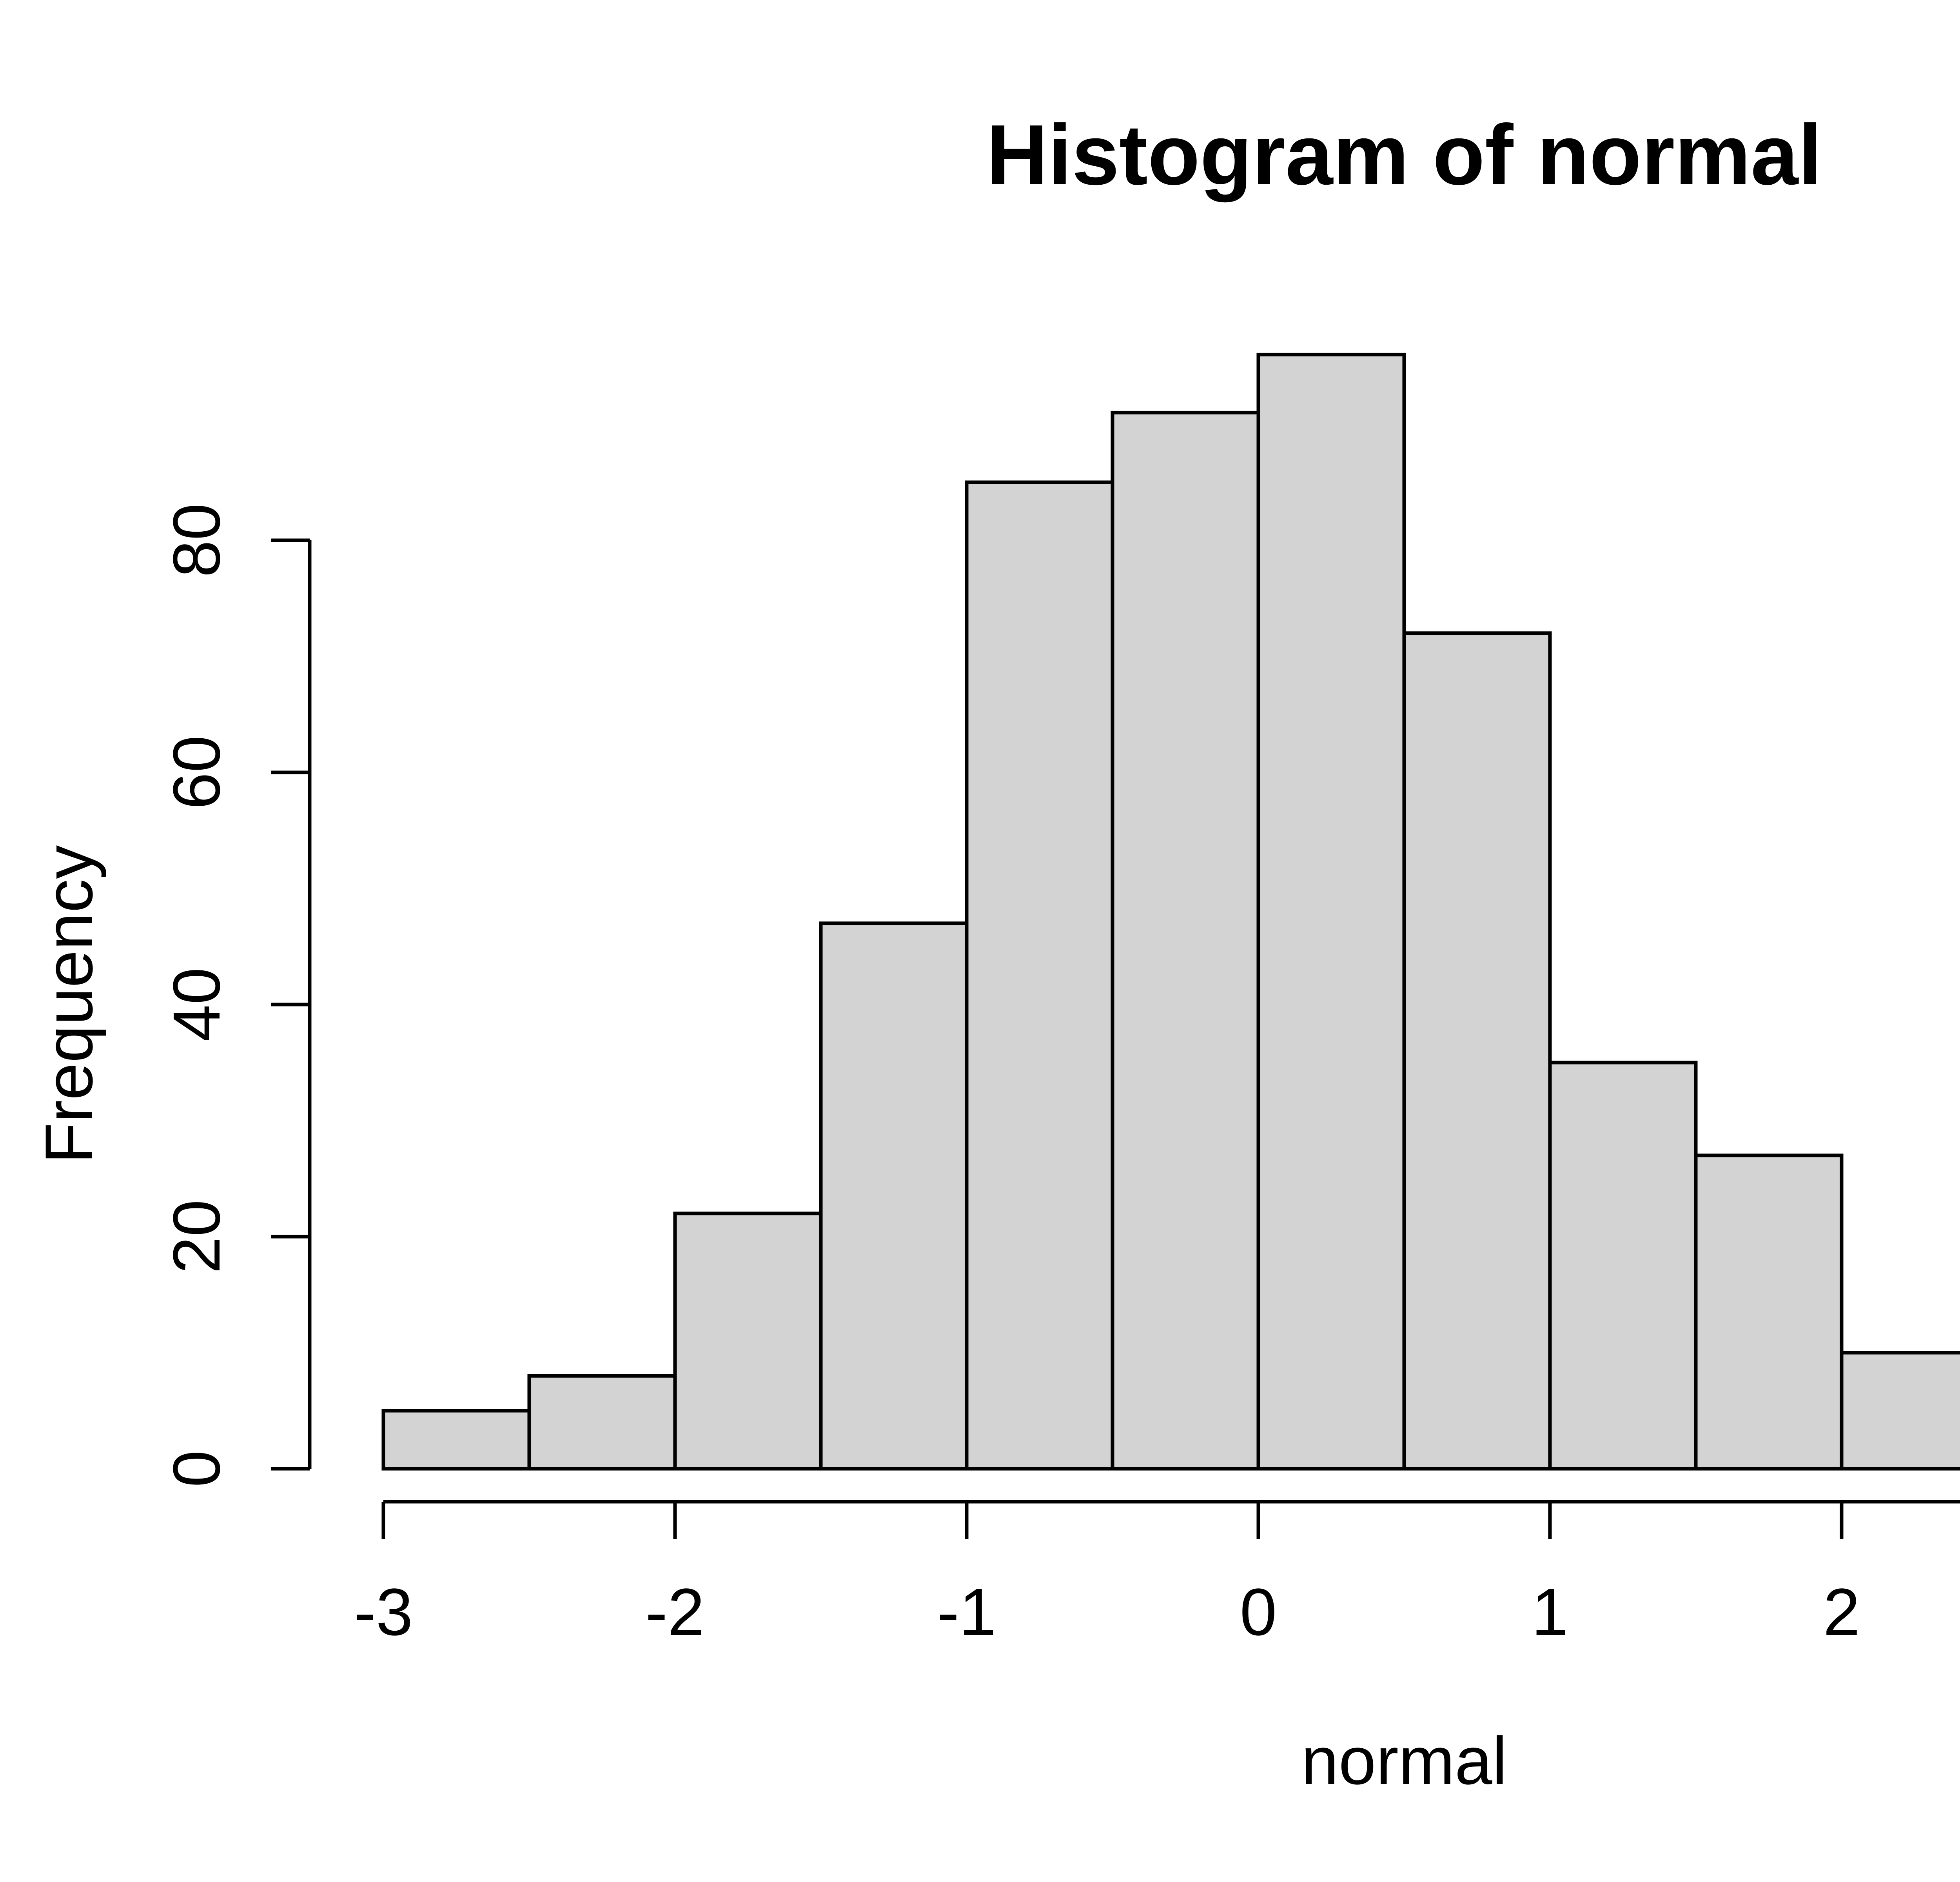  I want to click on x-tick-label: -2, so click(674, 1612).